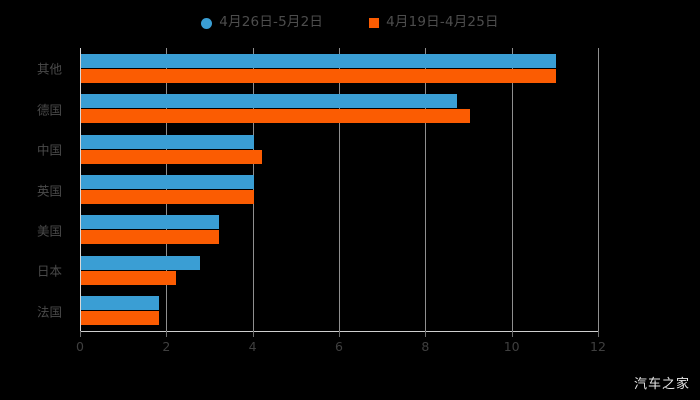 This screenshot has height=400, width=700. Describe the element at coordinates (49, 231) in the screenshot. I see `y-axis-label: 美国` at that location.